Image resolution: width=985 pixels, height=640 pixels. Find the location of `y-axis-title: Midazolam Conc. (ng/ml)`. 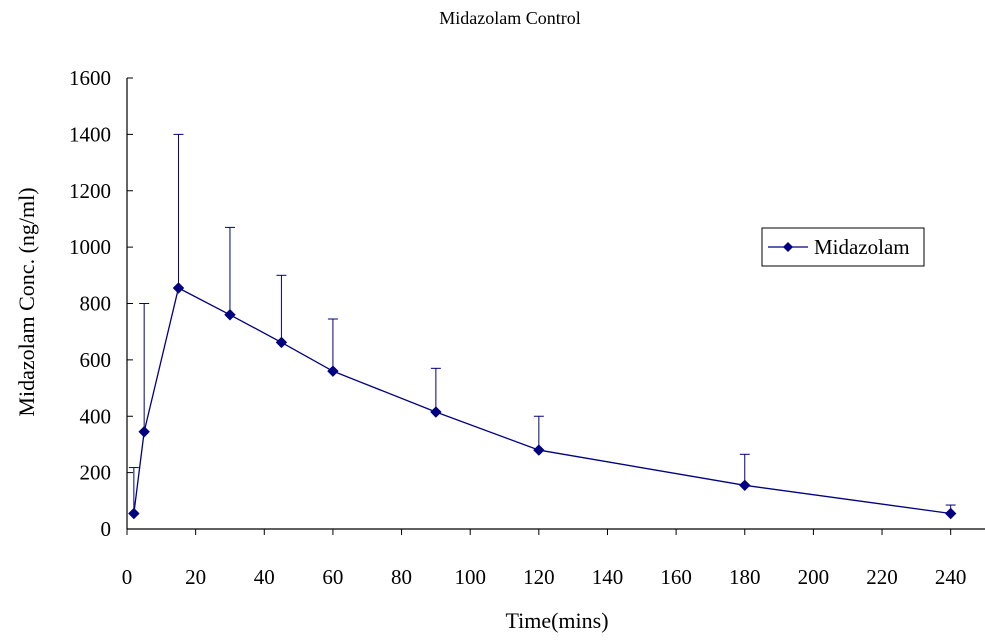

y-axis-title: Midazolam Conc. (ng/ml) is located at coordinates (26, 301).